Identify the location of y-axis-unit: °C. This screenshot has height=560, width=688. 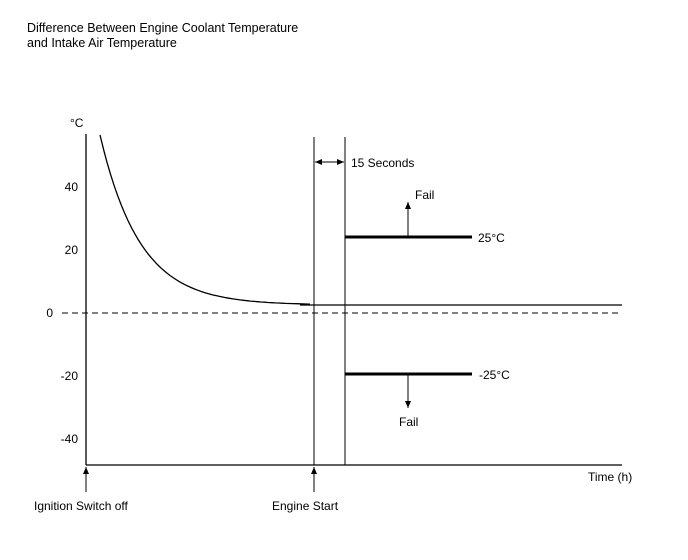
(77, 123).